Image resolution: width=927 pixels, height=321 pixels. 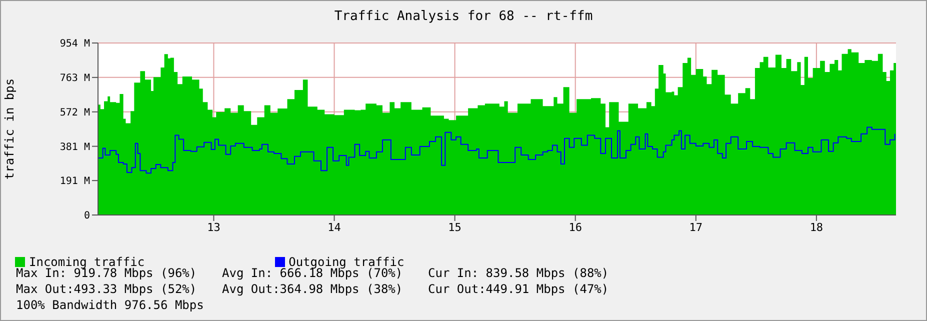 What do you see at coordinates (817, 227) in the screenshot?
I see `x-tick-label: 18` at bounding box center [817, 227].